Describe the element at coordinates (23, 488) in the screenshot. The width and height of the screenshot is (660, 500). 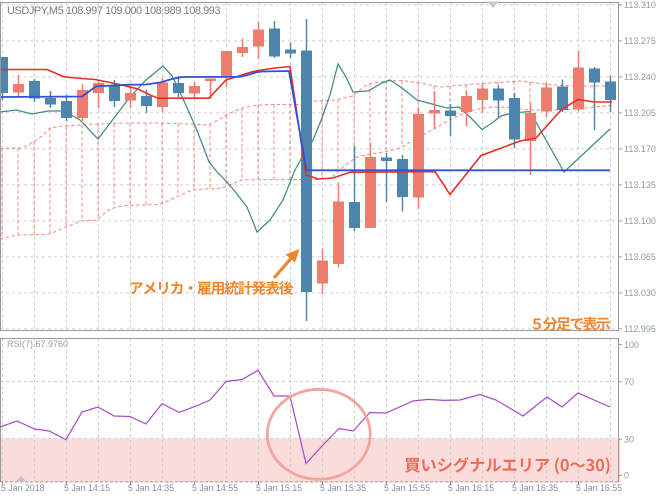
I see `svg-text: 5 Jan 2018` at that location.